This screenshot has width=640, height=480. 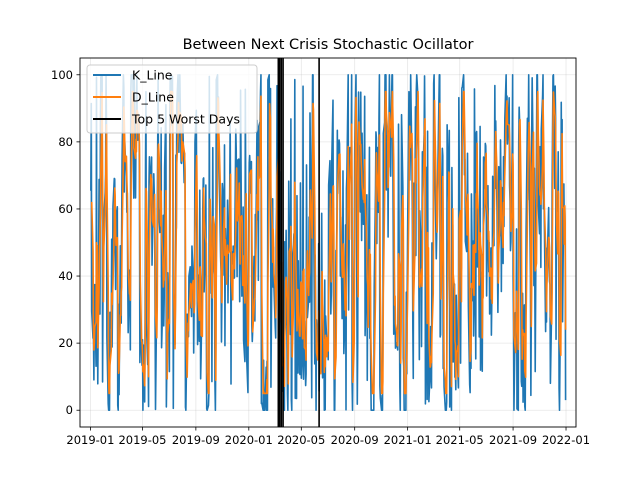 I want to click on vline-layer, so click(x=298, y=242).